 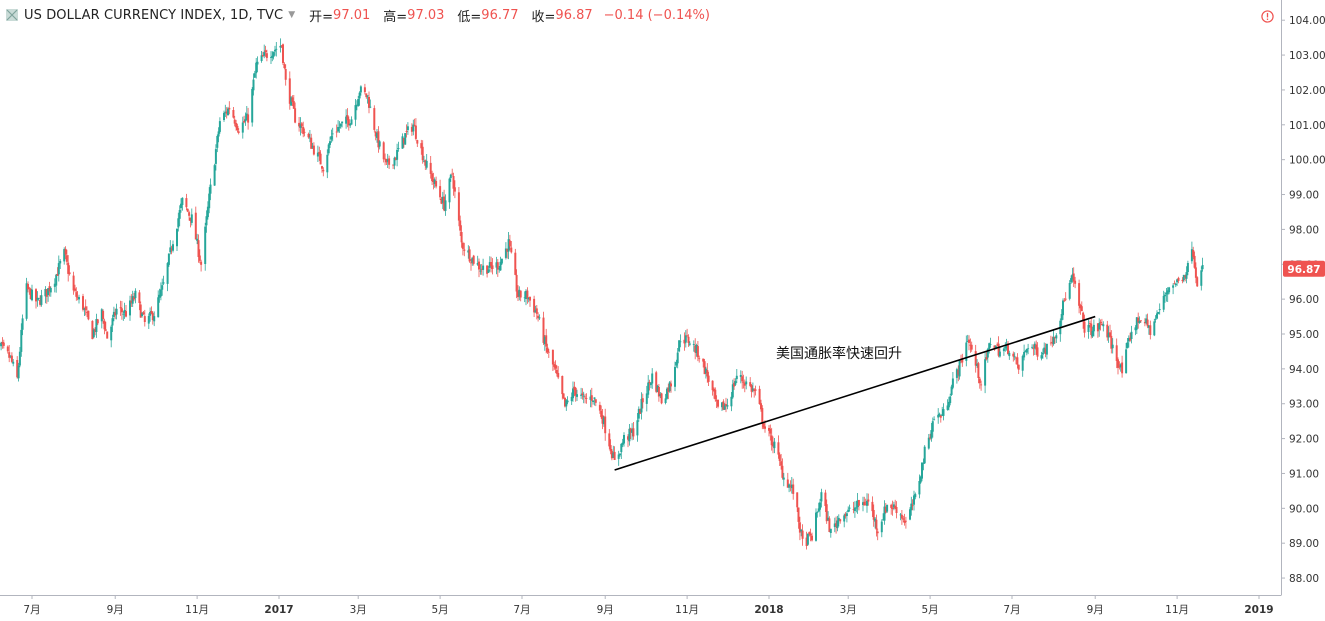 I want to click on y-tick-label: 101.00, so click(x=1307, y=126).